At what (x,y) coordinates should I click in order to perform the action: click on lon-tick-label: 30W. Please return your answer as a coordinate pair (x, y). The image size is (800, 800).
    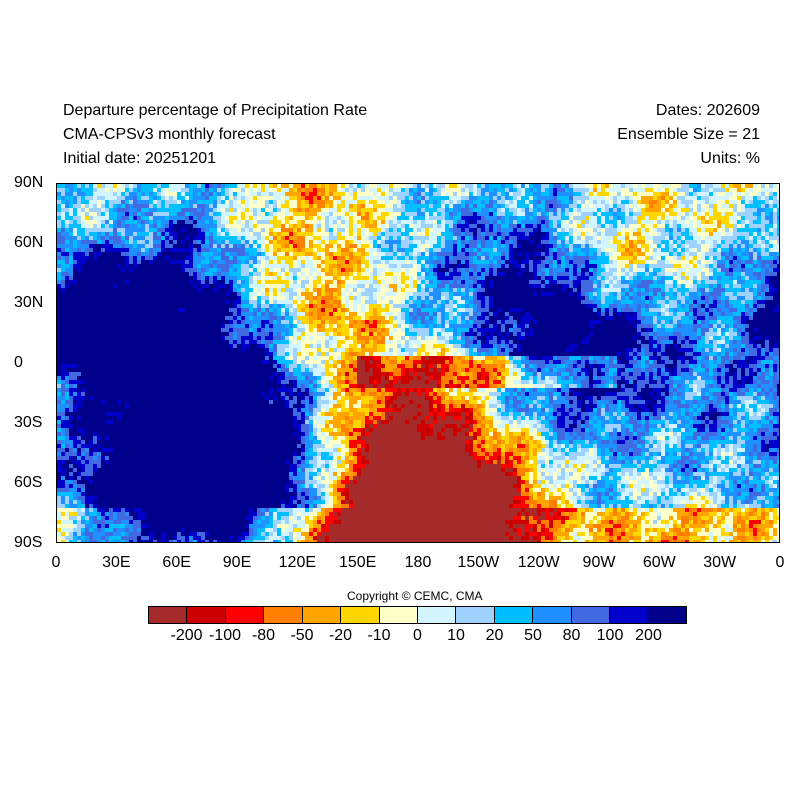
    Looking at the image, I should click on (720, 562).